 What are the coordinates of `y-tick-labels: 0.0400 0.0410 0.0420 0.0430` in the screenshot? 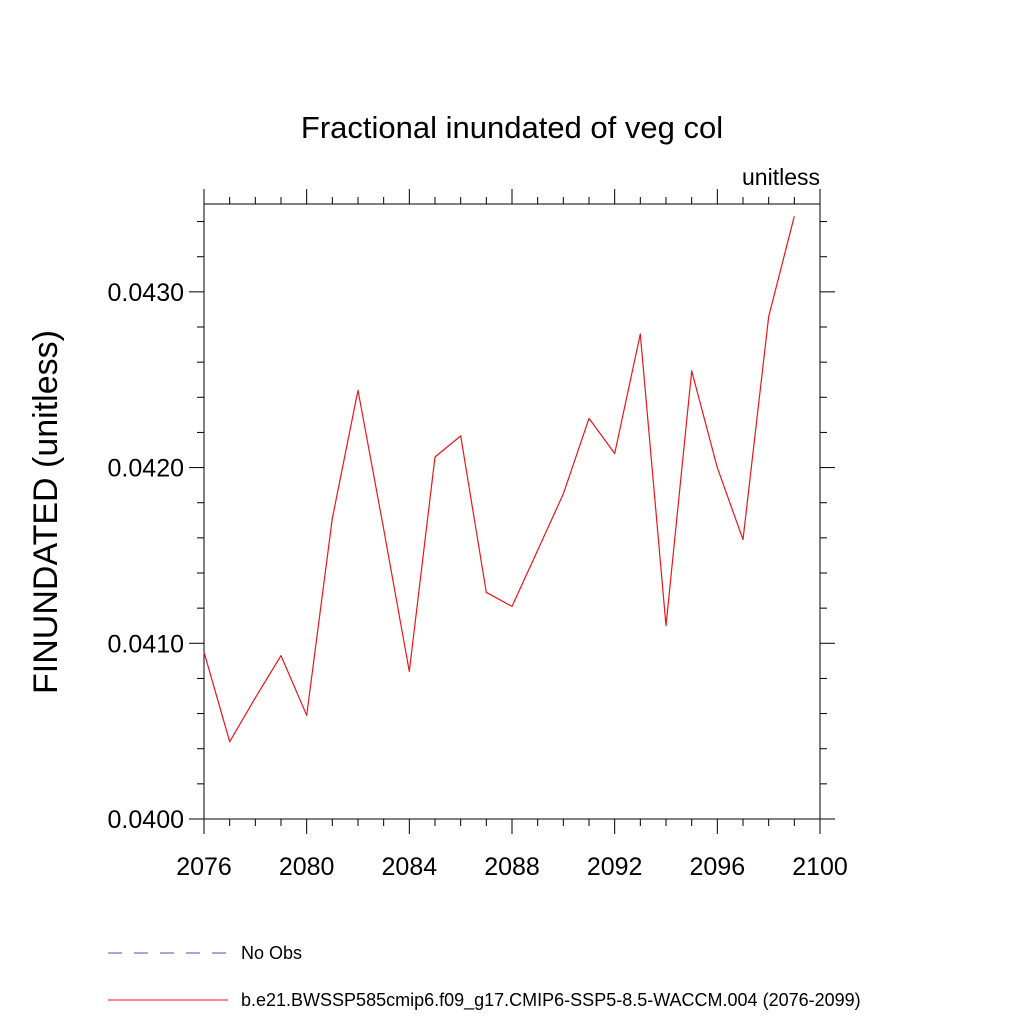 It's located at (146, 556).